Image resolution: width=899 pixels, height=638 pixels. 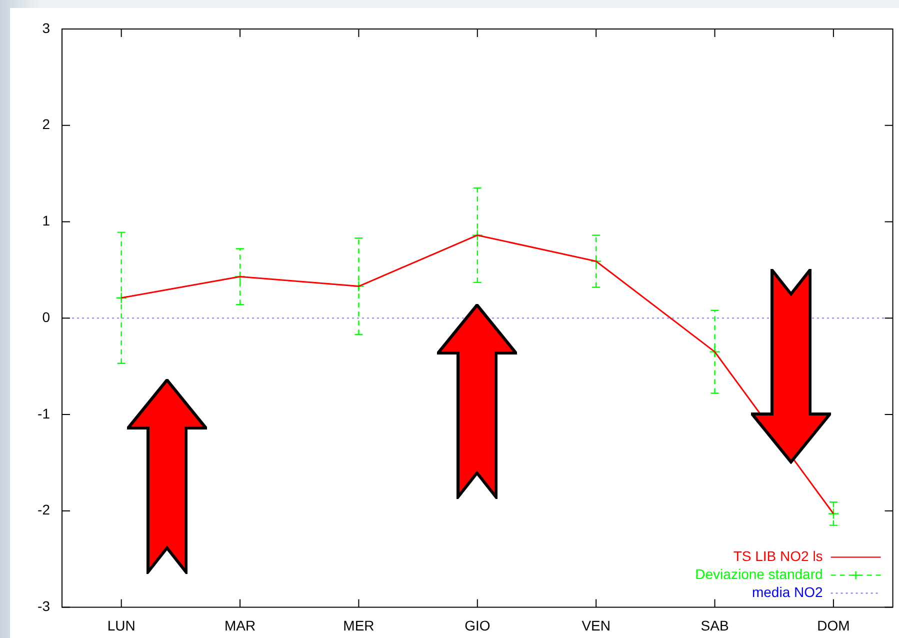 I want to click on y-tick-label: 0, so click(x=46, y=316).